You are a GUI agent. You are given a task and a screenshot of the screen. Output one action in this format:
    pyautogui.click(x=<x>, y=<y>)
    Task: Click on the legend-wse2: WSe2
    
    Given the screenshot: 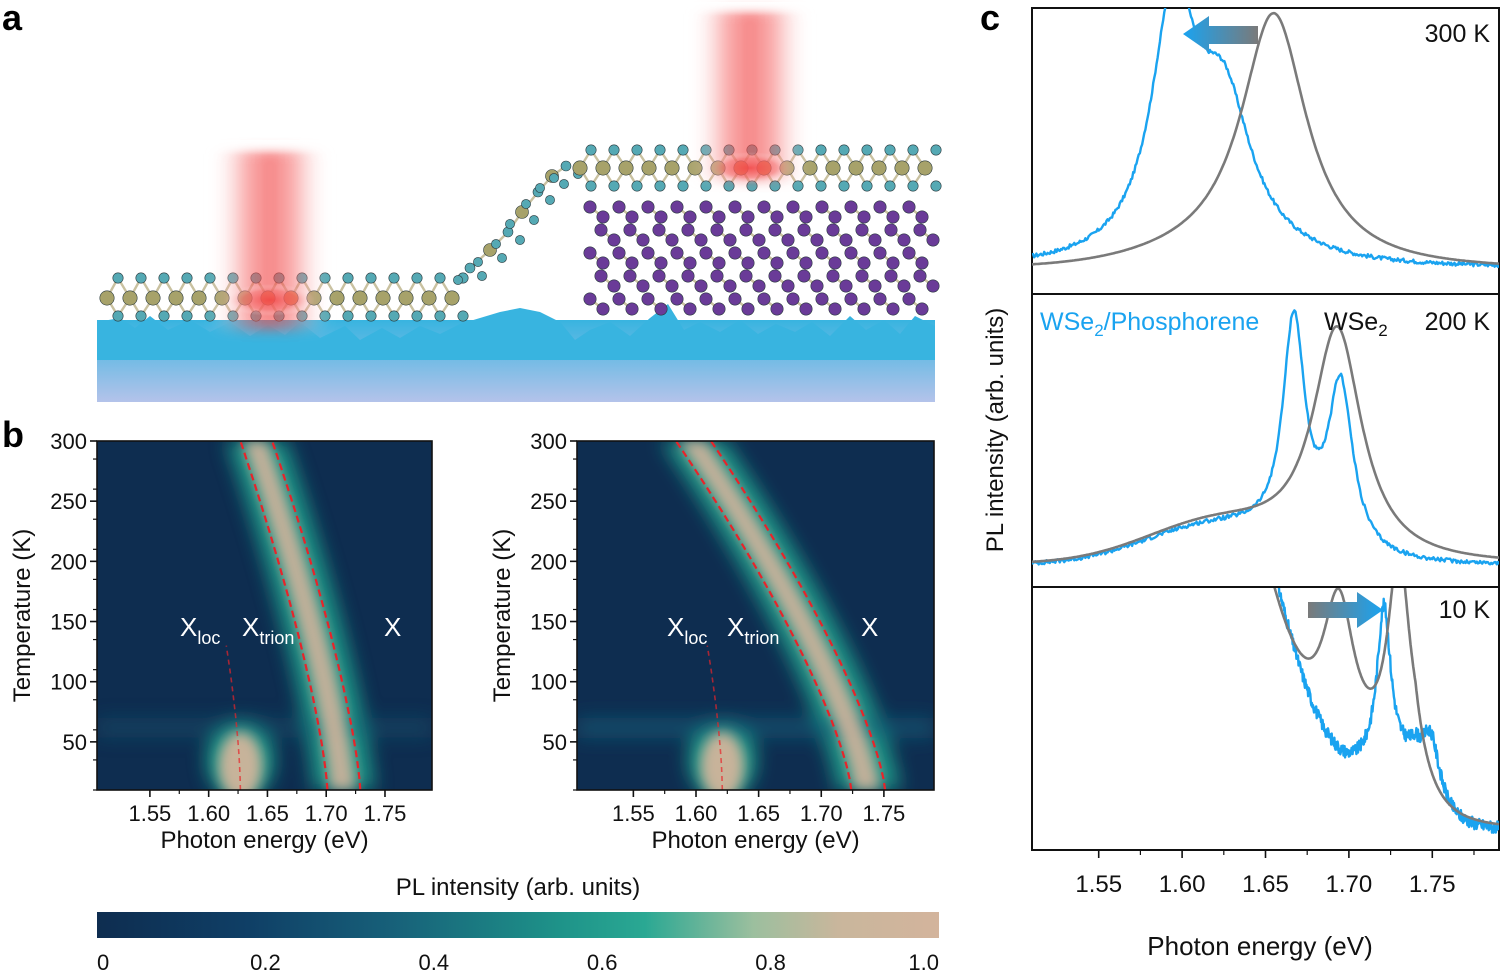 What is the action you would take?
    pyautogui.click(x=1356, y=324)
    